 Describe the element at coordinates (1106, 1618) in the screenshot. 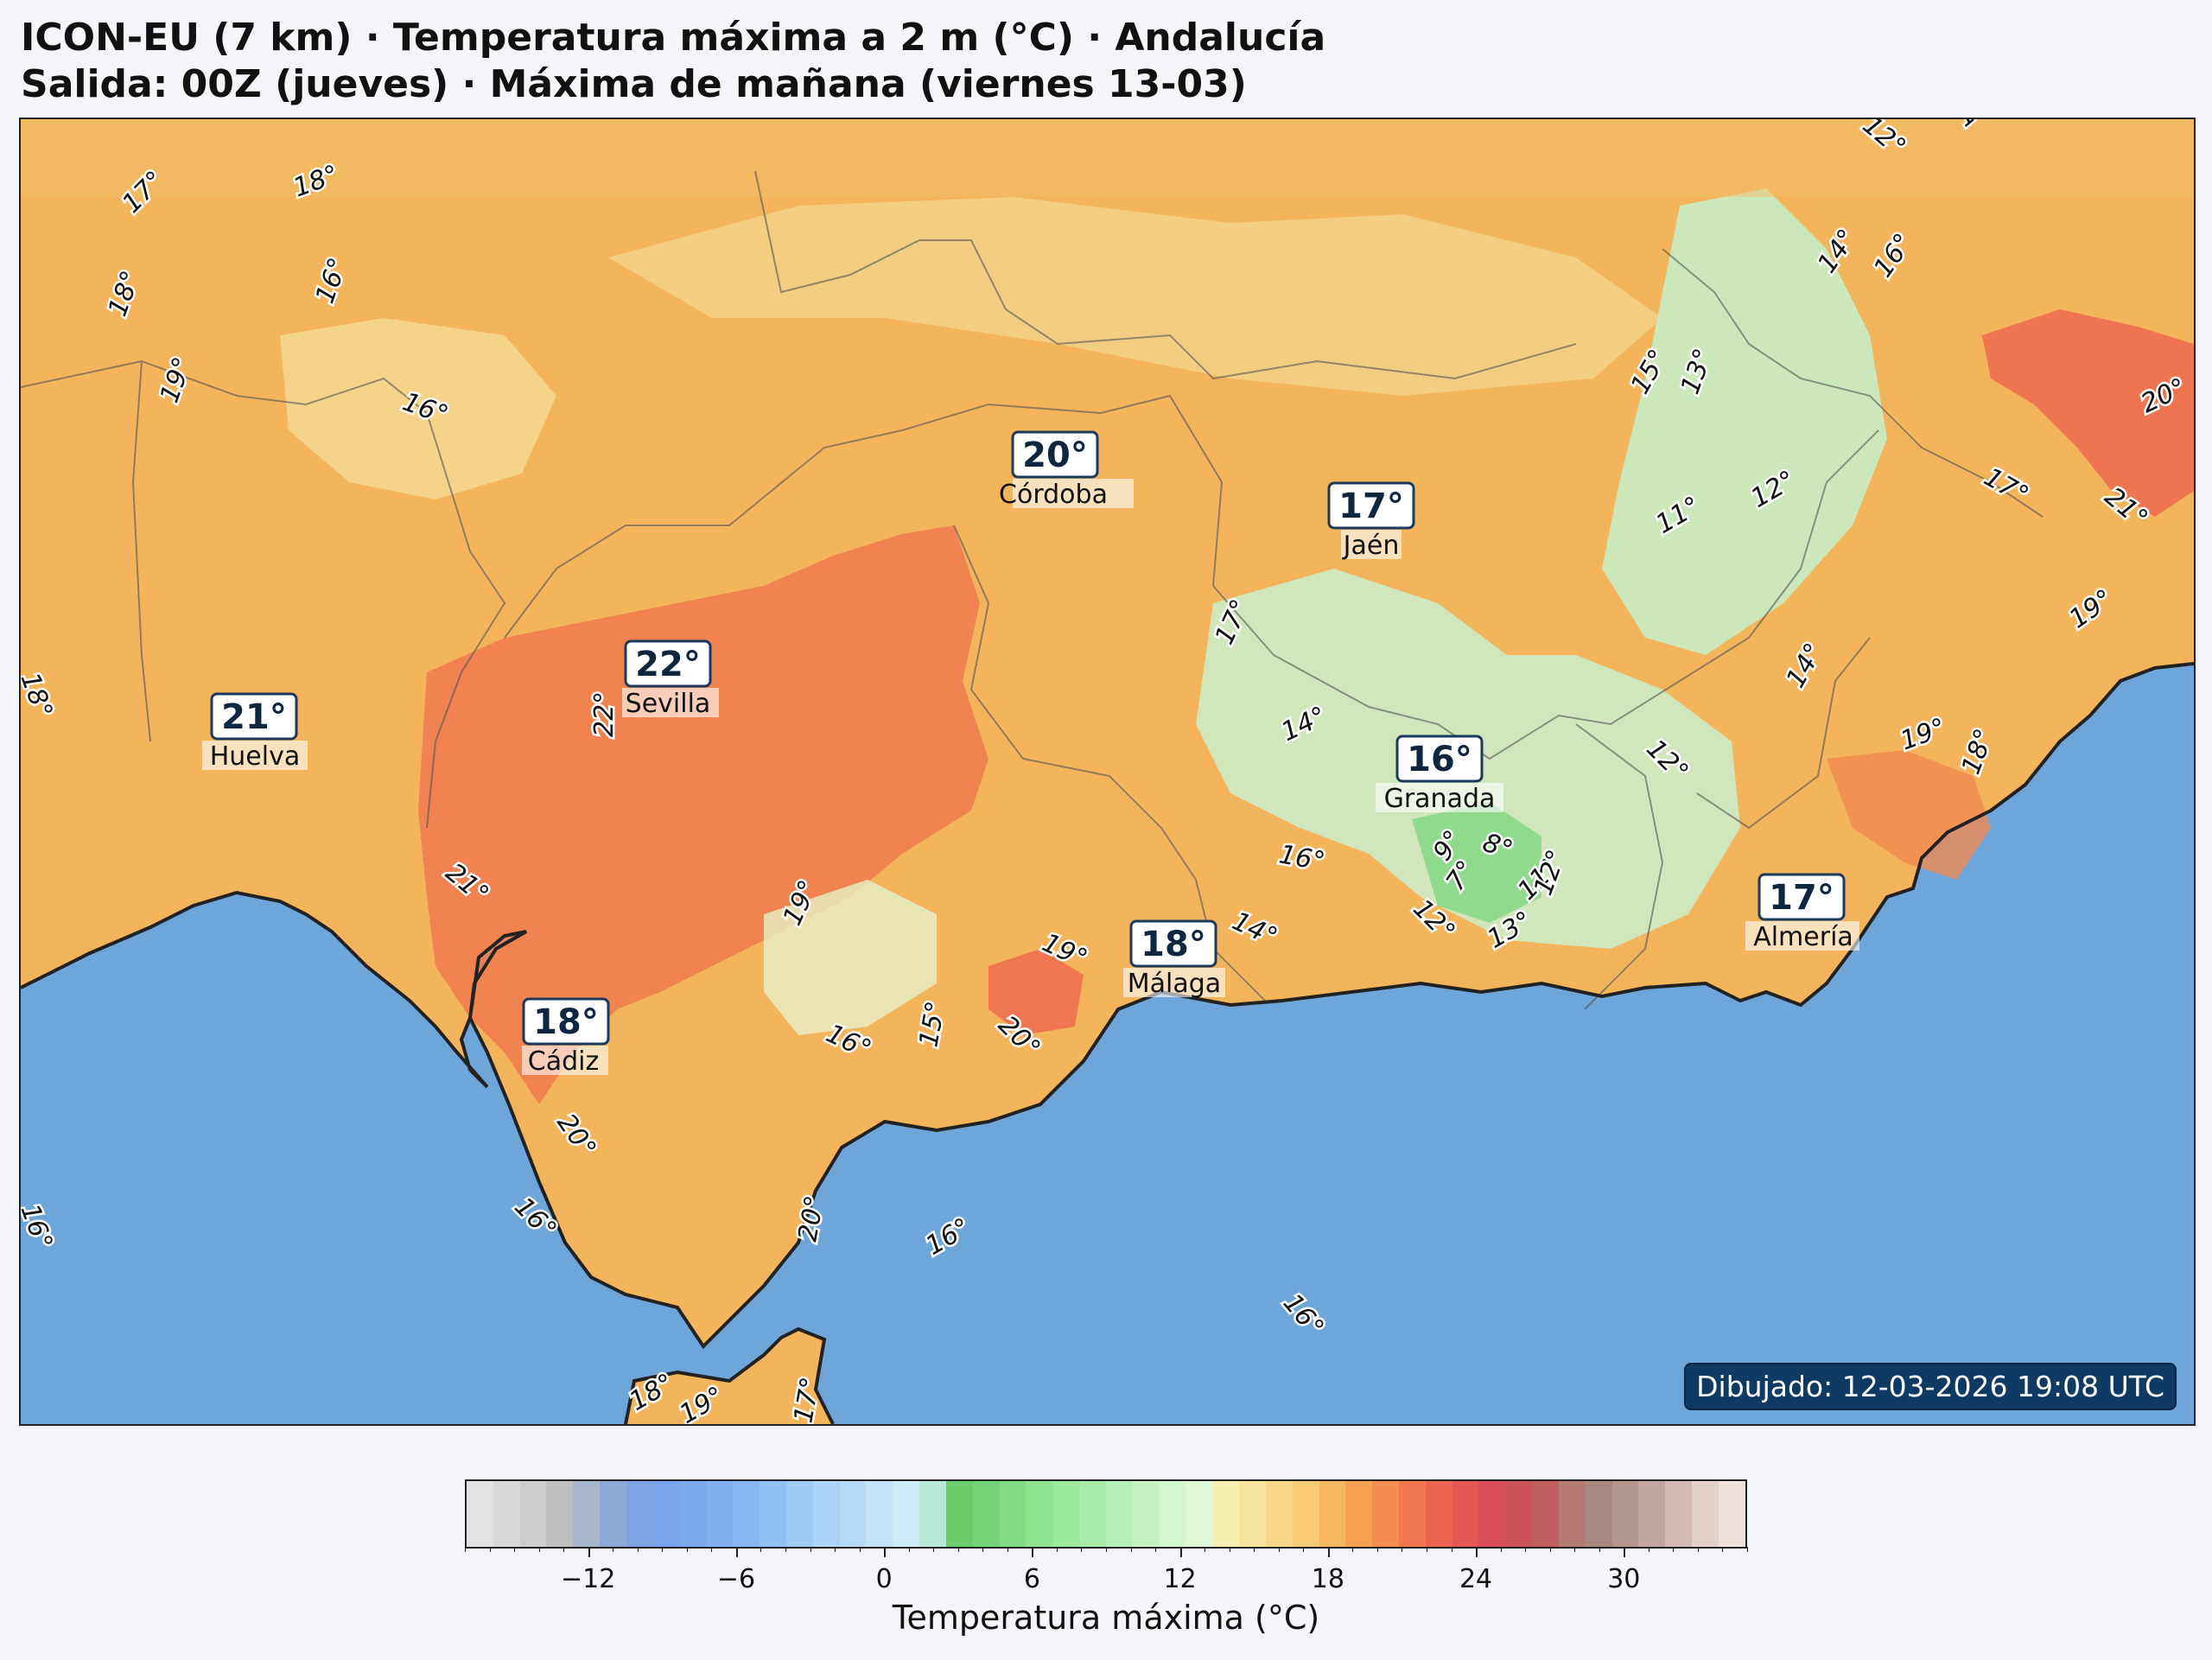

I see `colorbar-label: Temperatura máxima (°C)` at that location.